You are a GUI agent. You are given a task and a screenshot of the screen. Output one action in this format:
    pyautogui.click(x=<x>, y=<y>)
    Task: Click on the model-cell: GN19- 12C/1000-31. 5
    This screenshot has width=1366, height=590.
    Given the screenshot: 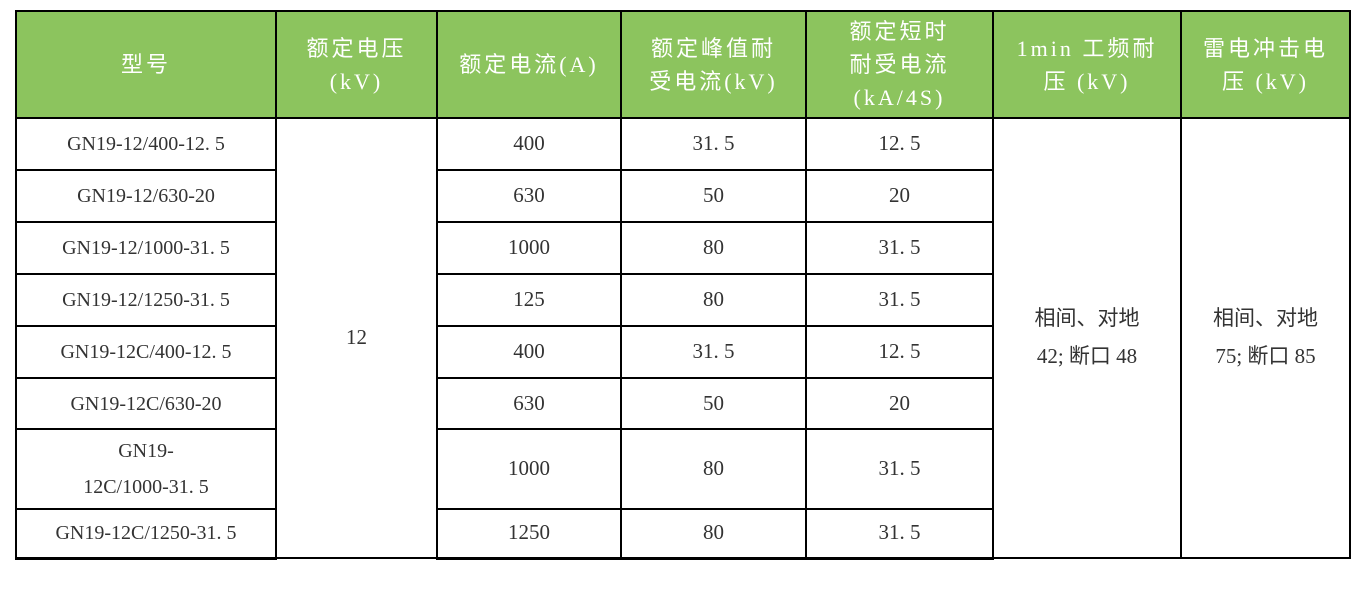 What is the action you would take?
    pyautogui.click(x=146, y=469)
    